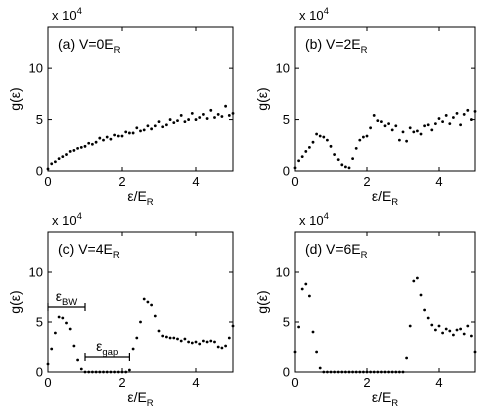  I want to click on annotation-label-gap: εgap, so click(107, 348).